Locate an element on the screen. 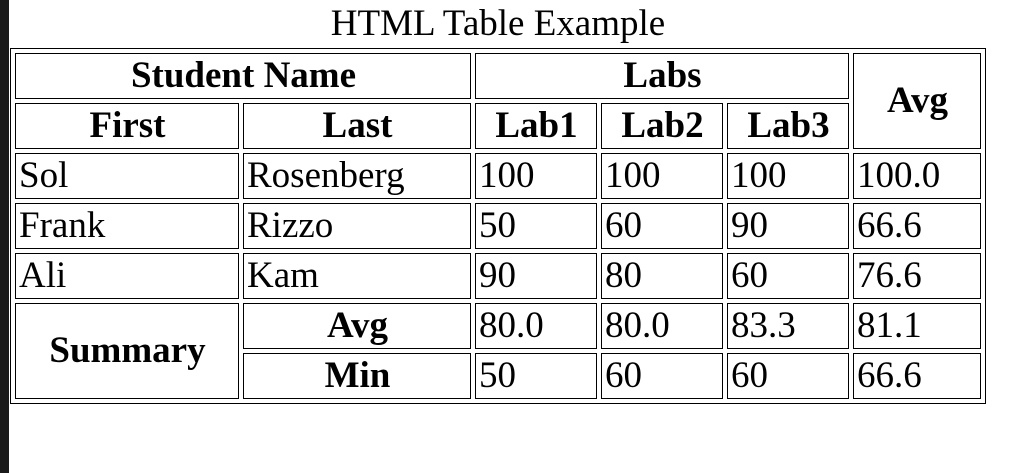 The width and height of the screenshot is (1018, 473). cell-lab1: 90 is located at coordinates (536, 276).